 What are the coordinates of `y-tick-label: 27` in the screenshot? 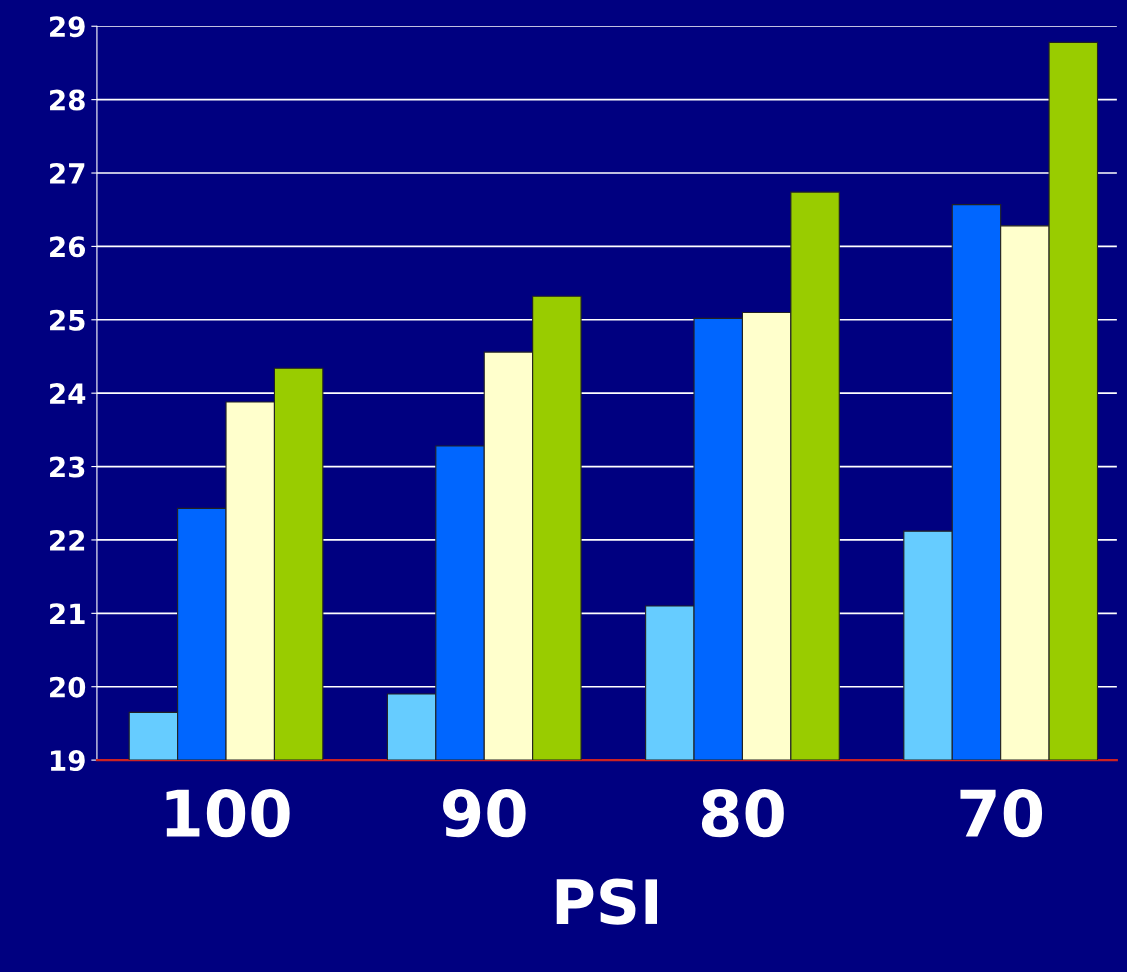 It's located at (67, 173).